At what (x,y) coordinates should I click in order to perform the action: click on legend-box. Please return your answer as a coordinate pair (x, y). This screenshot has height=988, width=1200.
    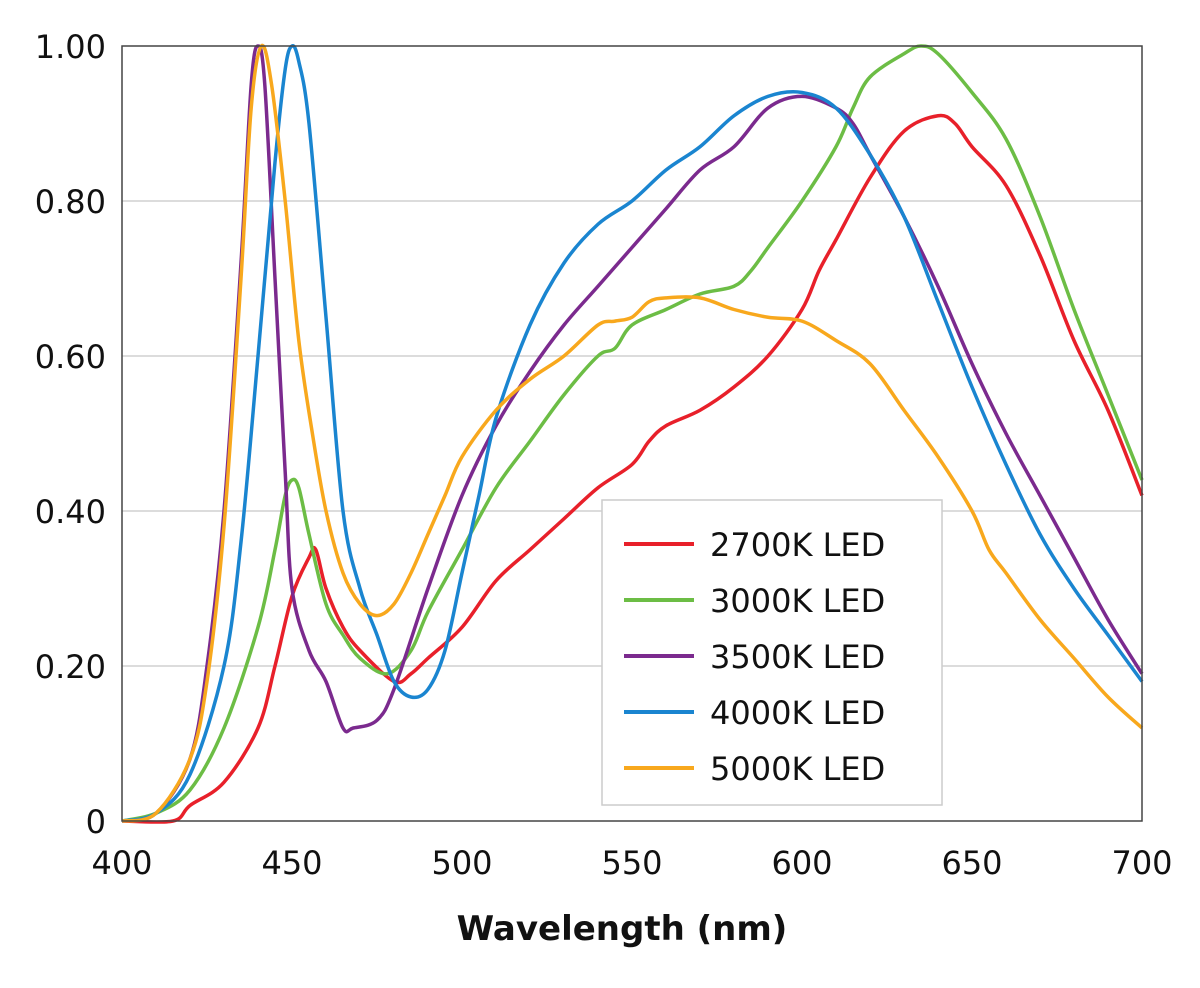
    Looking at the image, I should click on (772, 652).